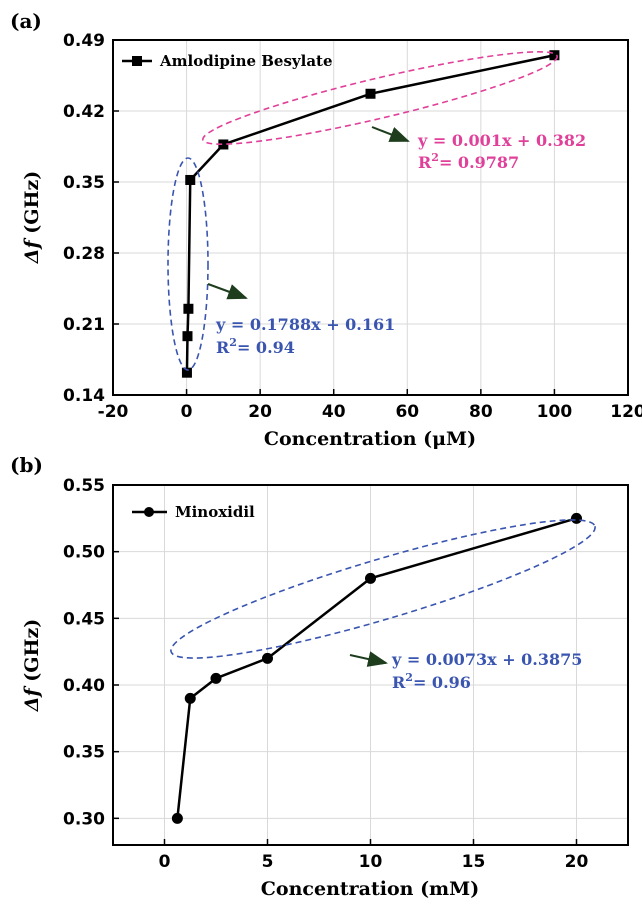 The image size is (642, 907). Describe the element at coordinates (149, 512) in the screenshot. I see `legend-circle-marker` at that location.